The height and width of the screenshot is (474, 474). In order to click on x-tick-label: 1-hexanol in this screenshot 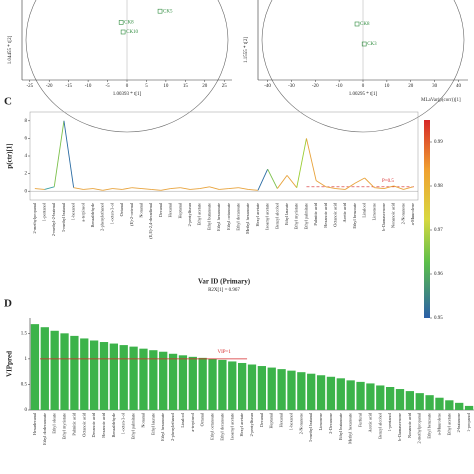, I will do `click(290, 421)`.